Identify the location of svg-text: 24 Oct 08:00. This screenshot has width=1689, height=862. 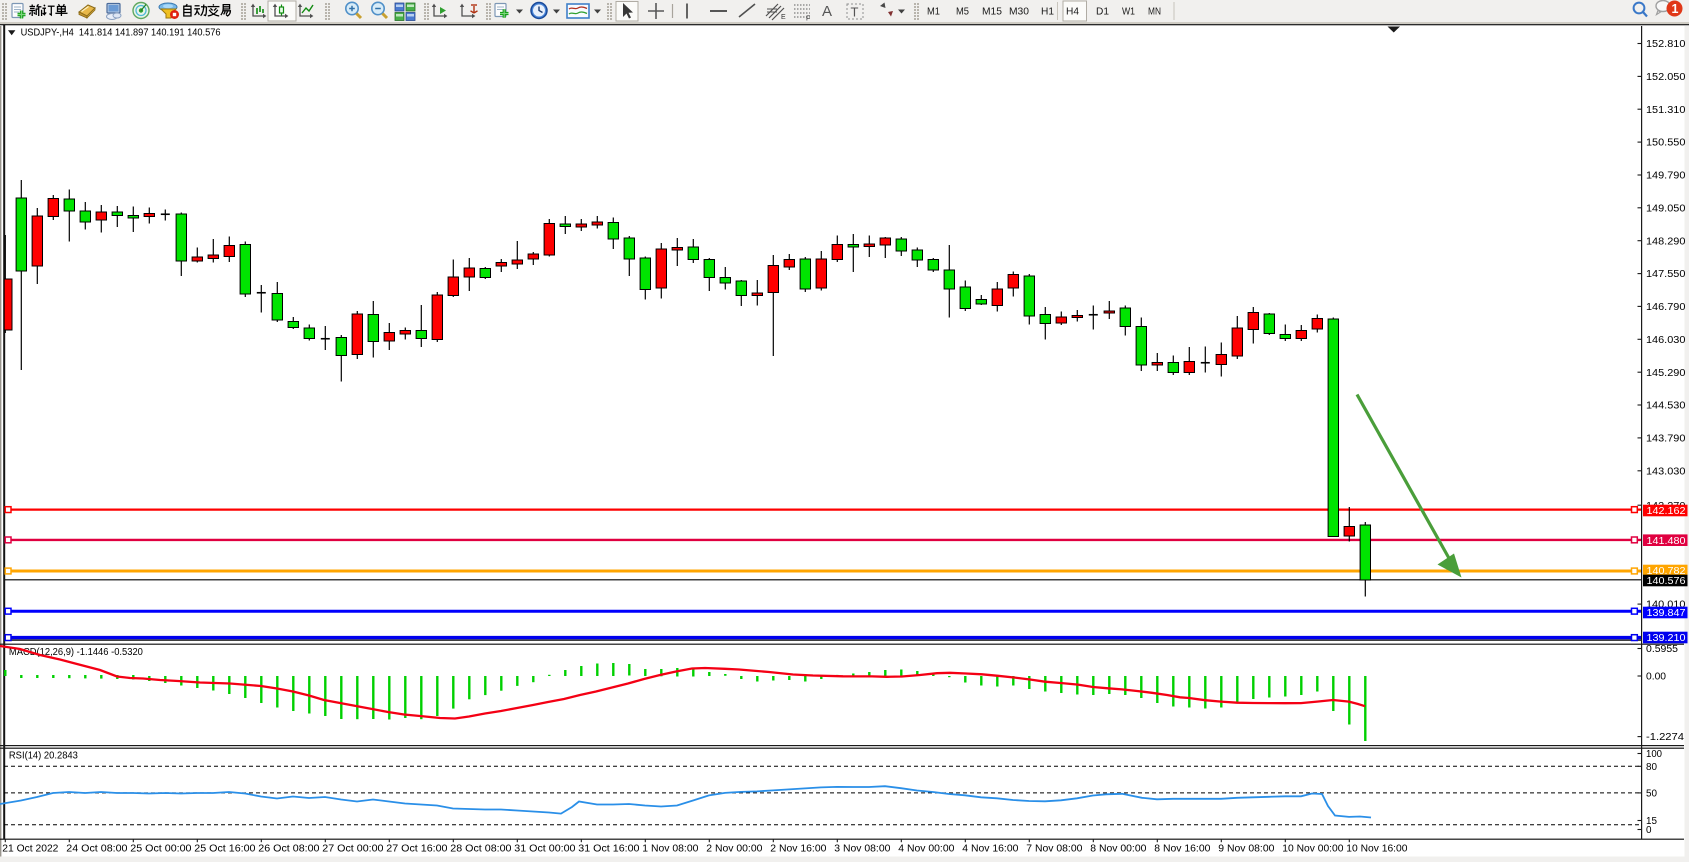
(97, 848).